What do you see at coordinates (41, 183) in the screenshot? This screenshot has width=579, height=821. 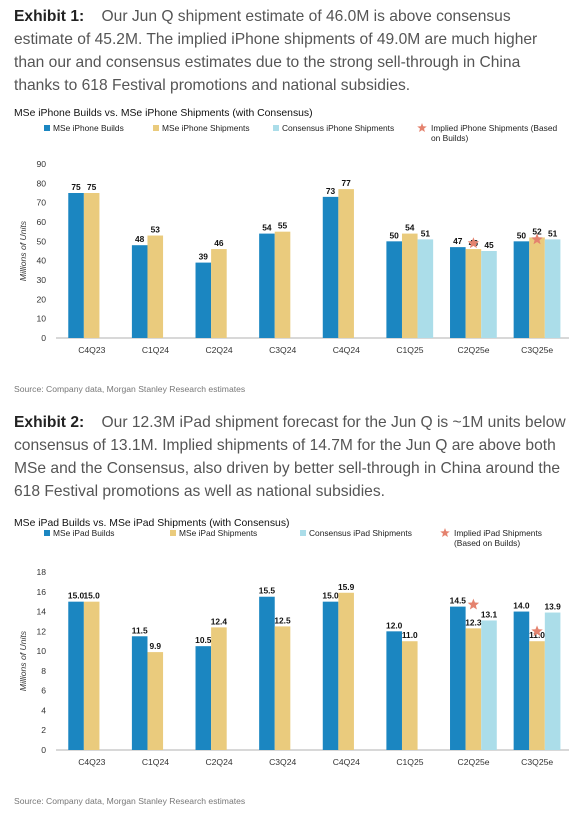 I see `y-tick-label: 80` at bounding box center [41, 183].